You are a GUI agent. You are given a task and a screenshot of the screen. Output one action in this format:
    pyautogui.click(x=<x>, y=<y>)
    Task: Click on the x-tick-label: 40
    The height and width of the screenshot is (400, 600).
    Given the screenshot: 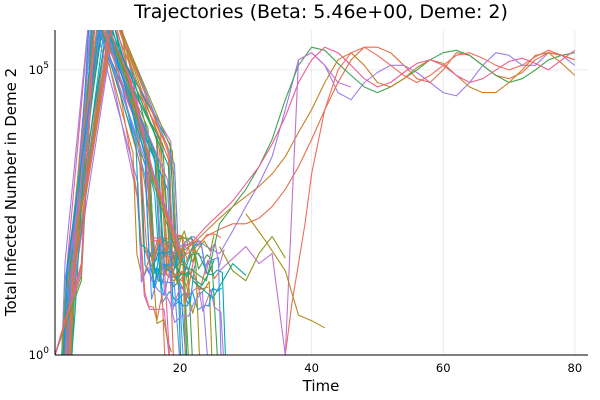 What is the action you would take?
    pyautogui.click(x=311, y=368)
    